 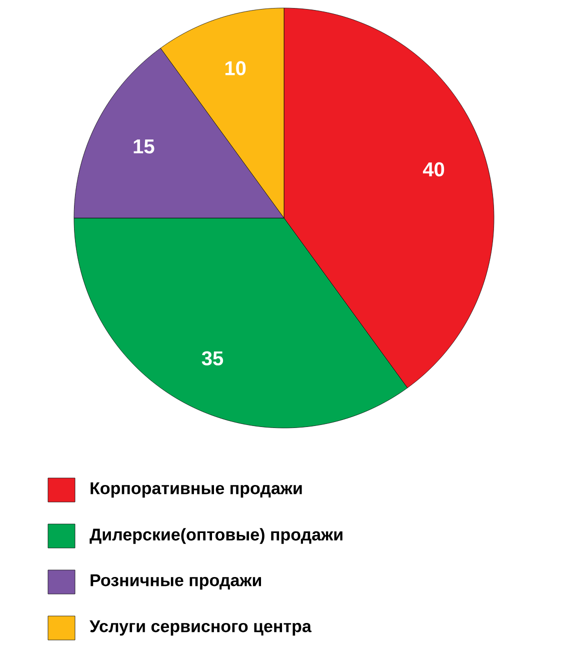 I want to click on legend-label: Корпоративные продажи, so click(x=196, y=490).